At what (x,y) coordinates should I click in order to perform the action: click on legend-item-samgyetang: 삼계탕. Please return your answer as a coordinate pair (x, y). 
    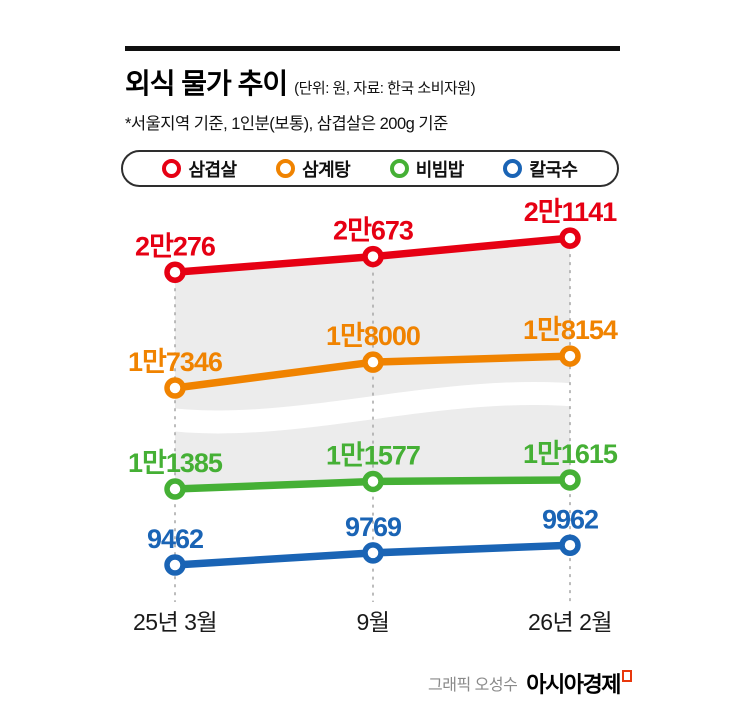
    Looking at the image, I should click on (313, 169).